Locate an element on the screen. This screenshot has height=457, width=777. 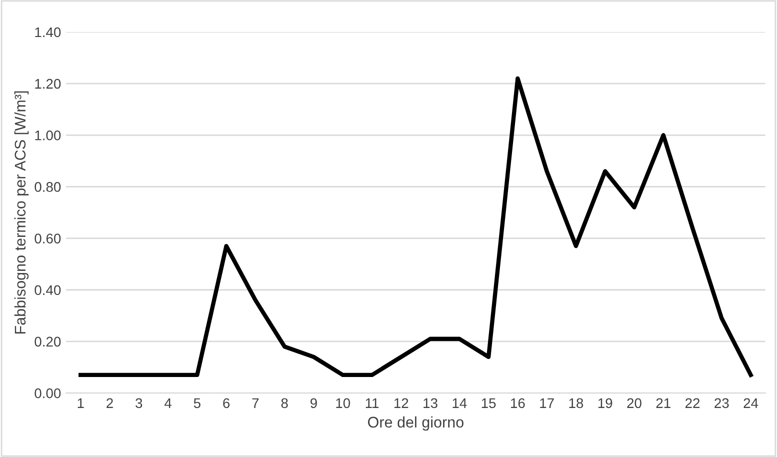
x-tick-label: 11 is located at coordinates (372, 403).